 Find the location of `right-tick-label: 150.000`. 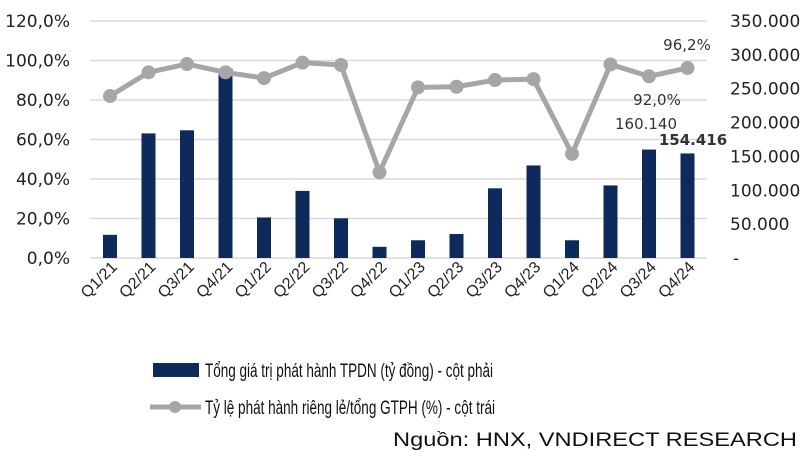

right-tick-label: 150.000 is located at coordinates (765, 157).